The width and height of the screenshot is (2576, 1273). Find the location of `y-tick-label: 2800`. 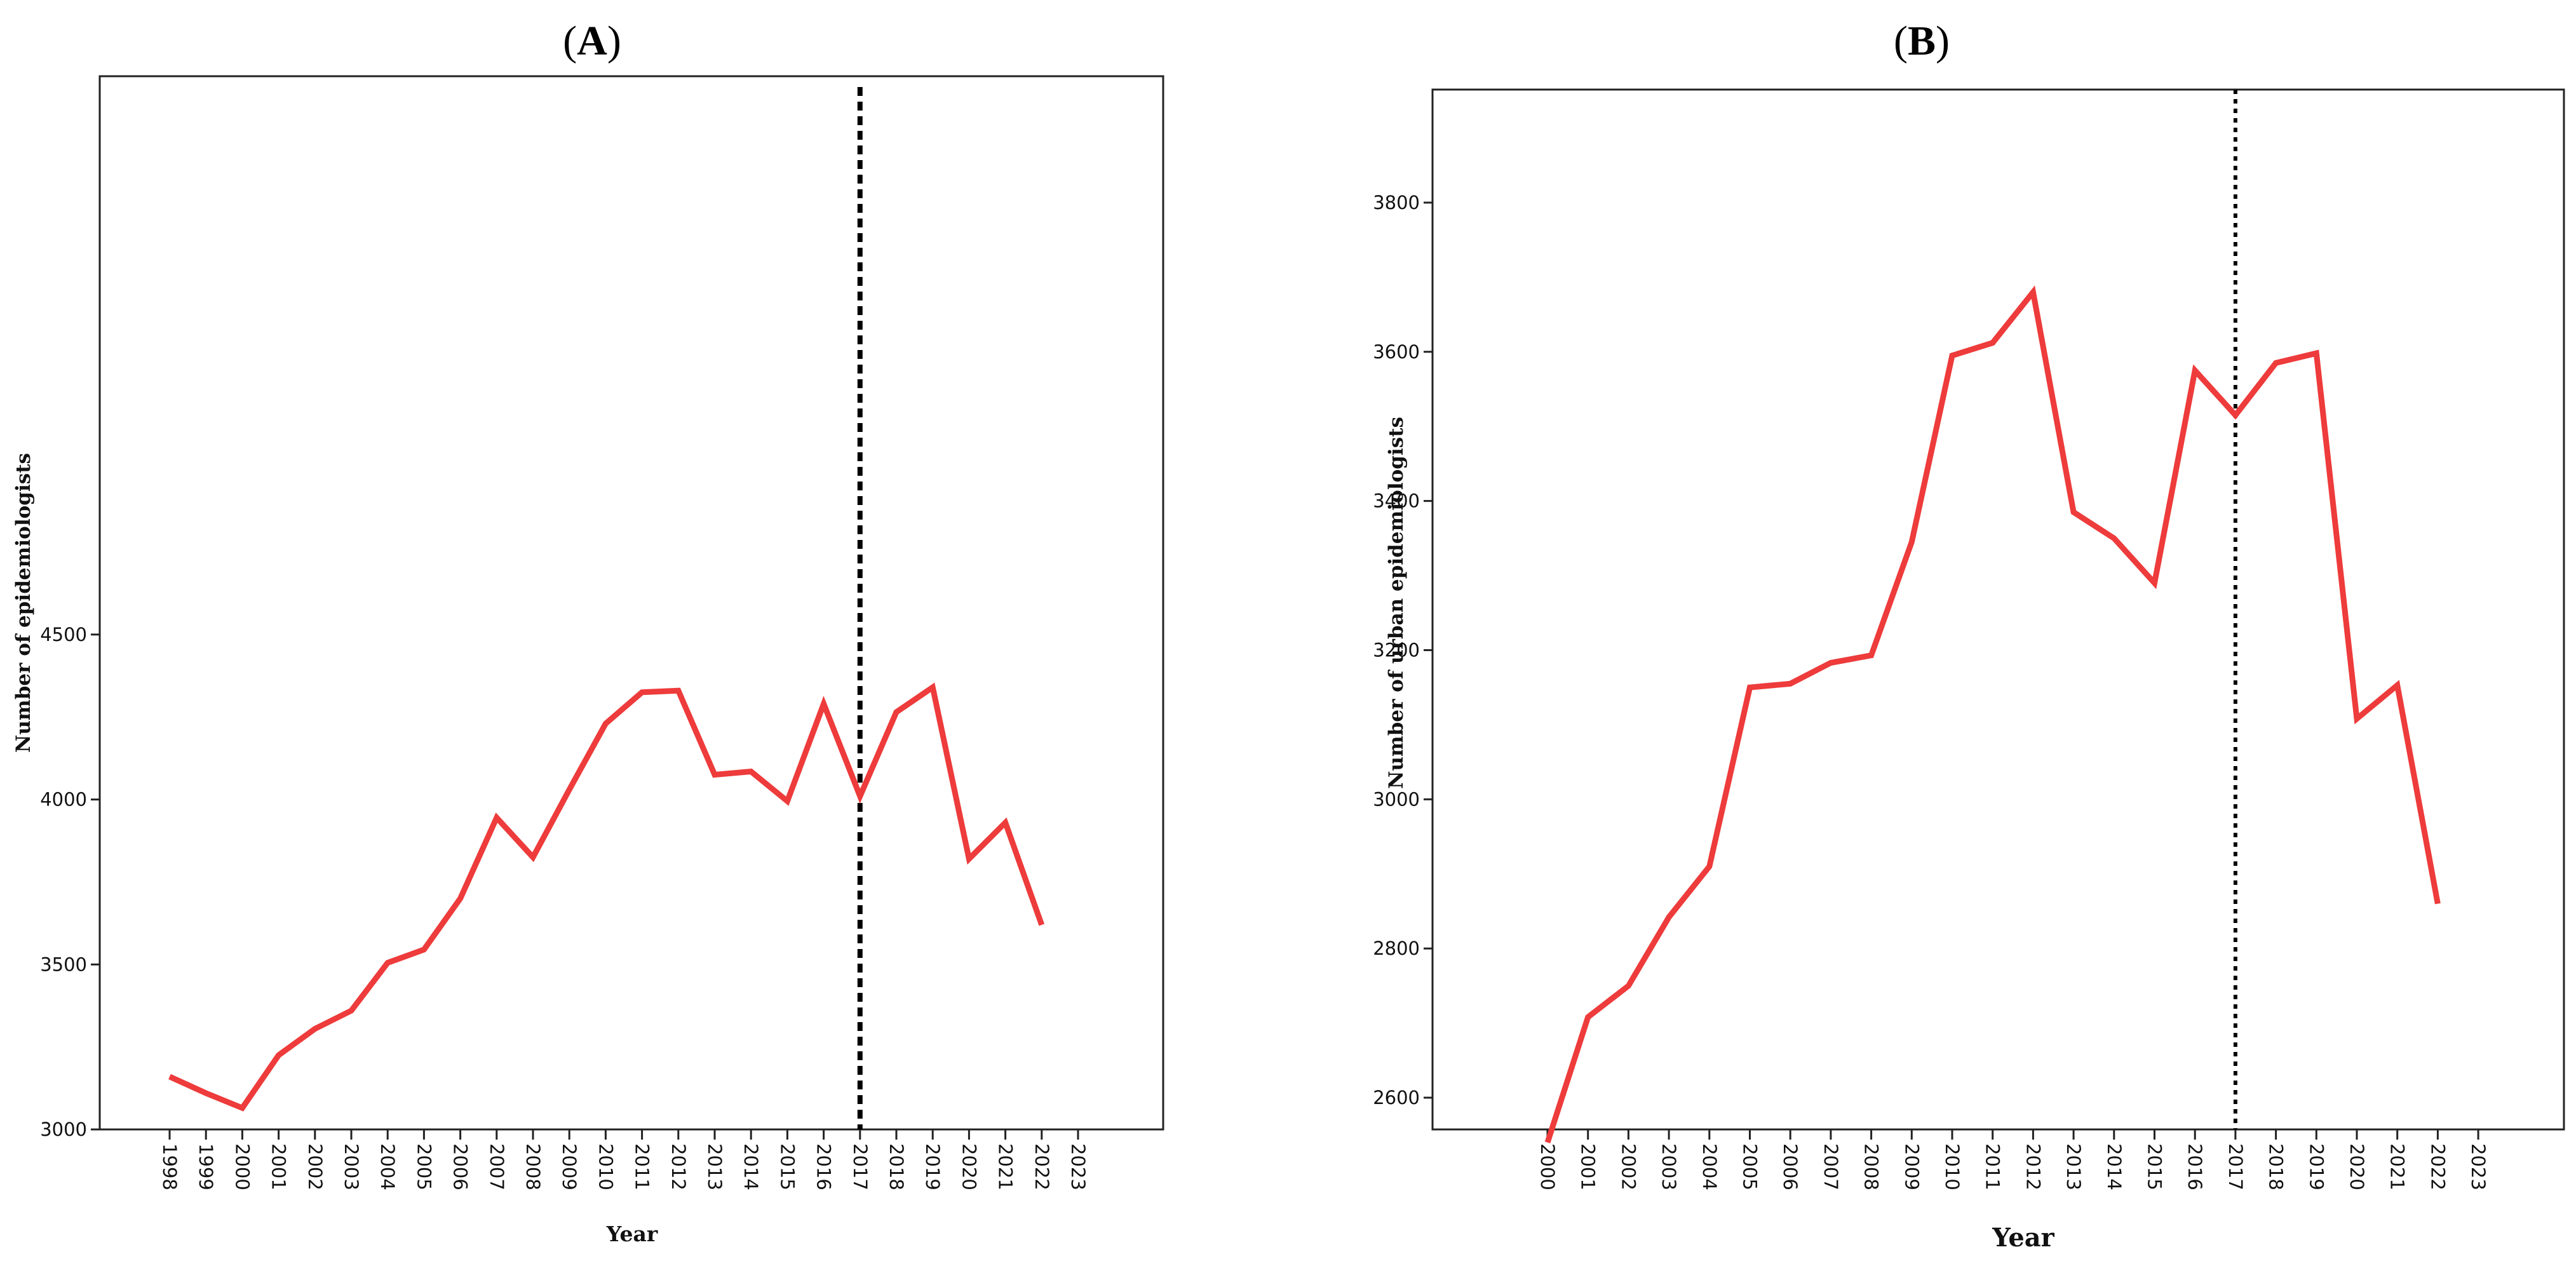

y-tick-label: 2800 is located at coordinates (1396, 948).